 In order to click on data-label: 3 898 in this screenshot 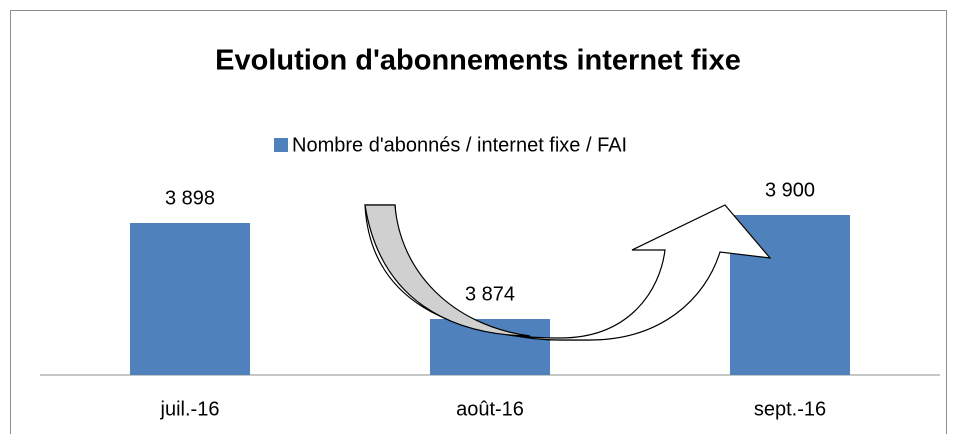, I will do `click(190, 198)`.